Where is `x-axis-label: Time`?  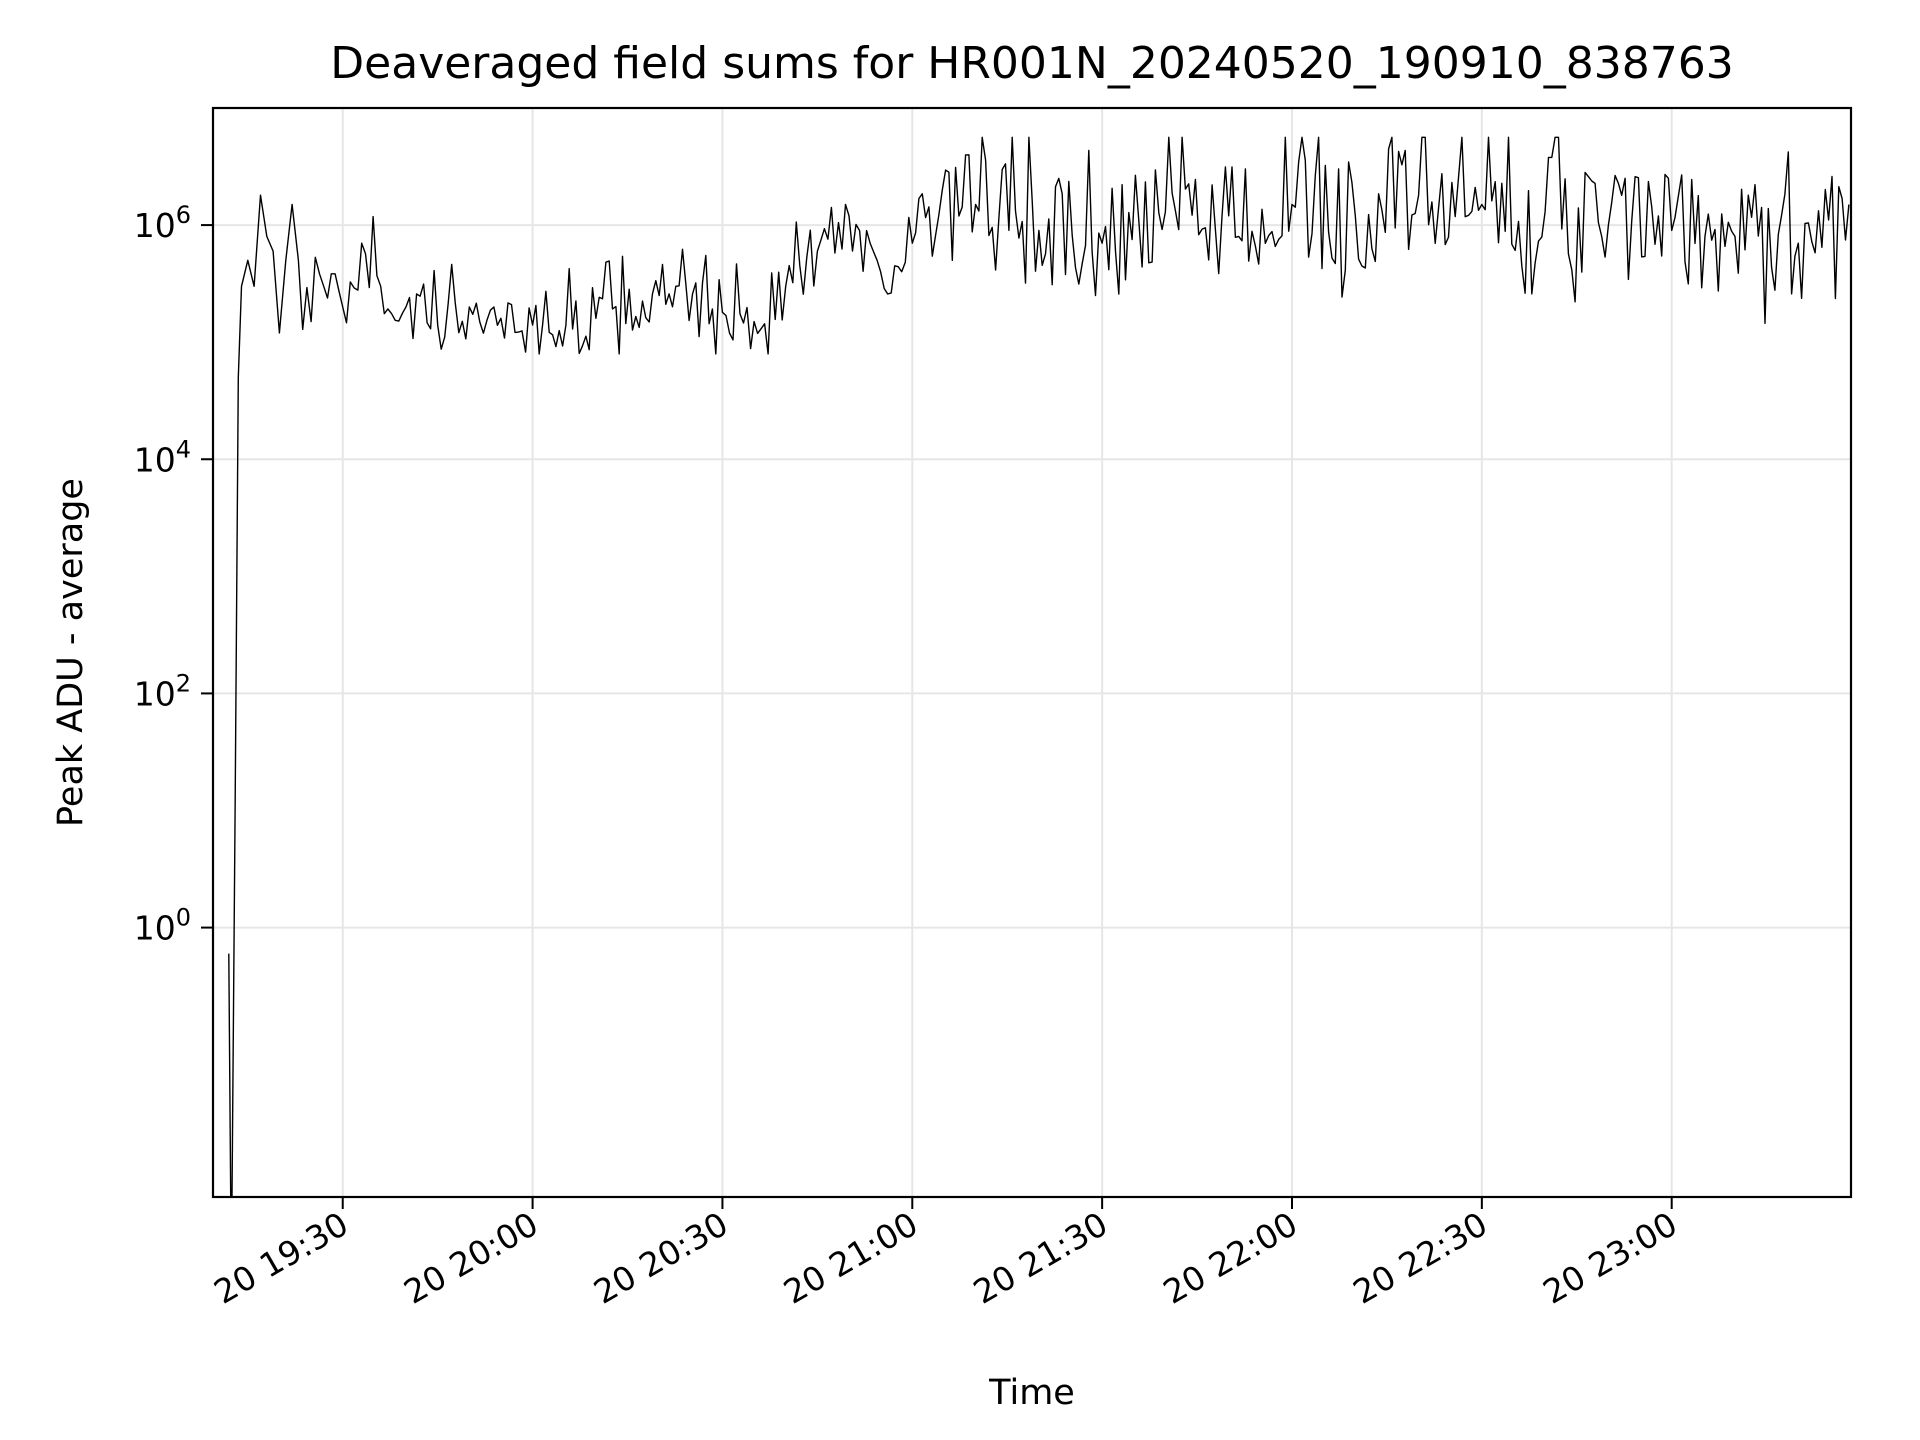
x-axis-label: Time is located at coordinates (1031, 1393).